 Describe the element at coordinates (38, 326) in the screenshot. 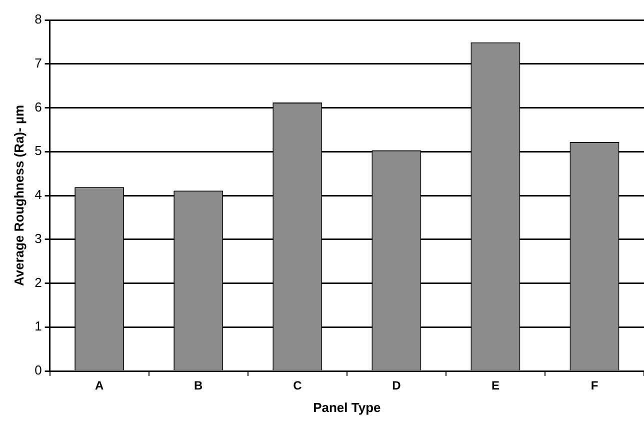

I see `y-tick-label: 1` at that location.